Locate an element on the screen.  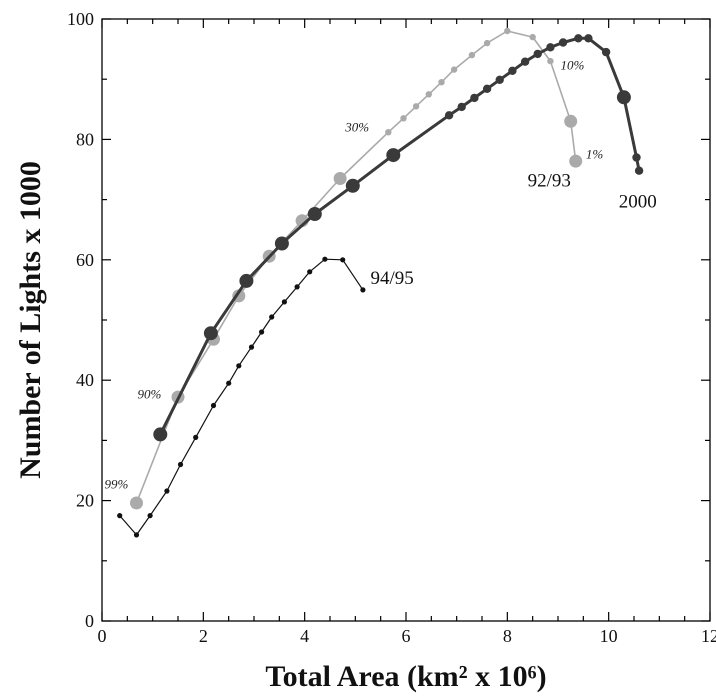
series-line is located at coordinates (241, 397).